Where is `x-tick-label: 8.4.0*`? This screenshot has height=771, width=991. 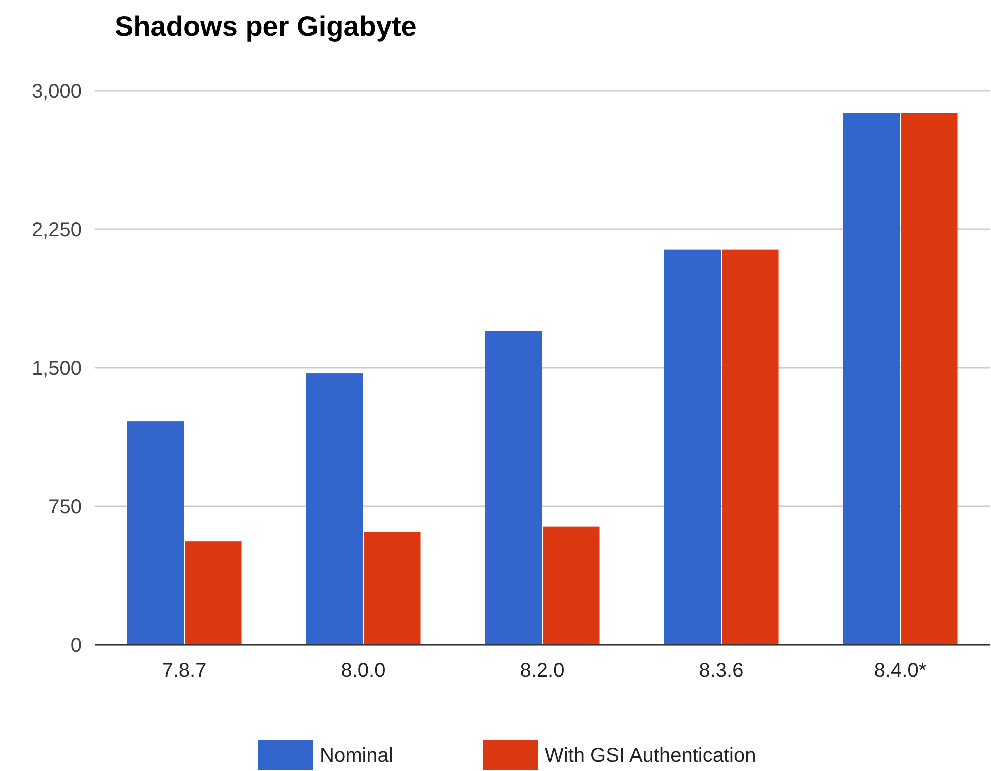
x-tick-label: 8.4.0* is located at coordinates (900, 671).